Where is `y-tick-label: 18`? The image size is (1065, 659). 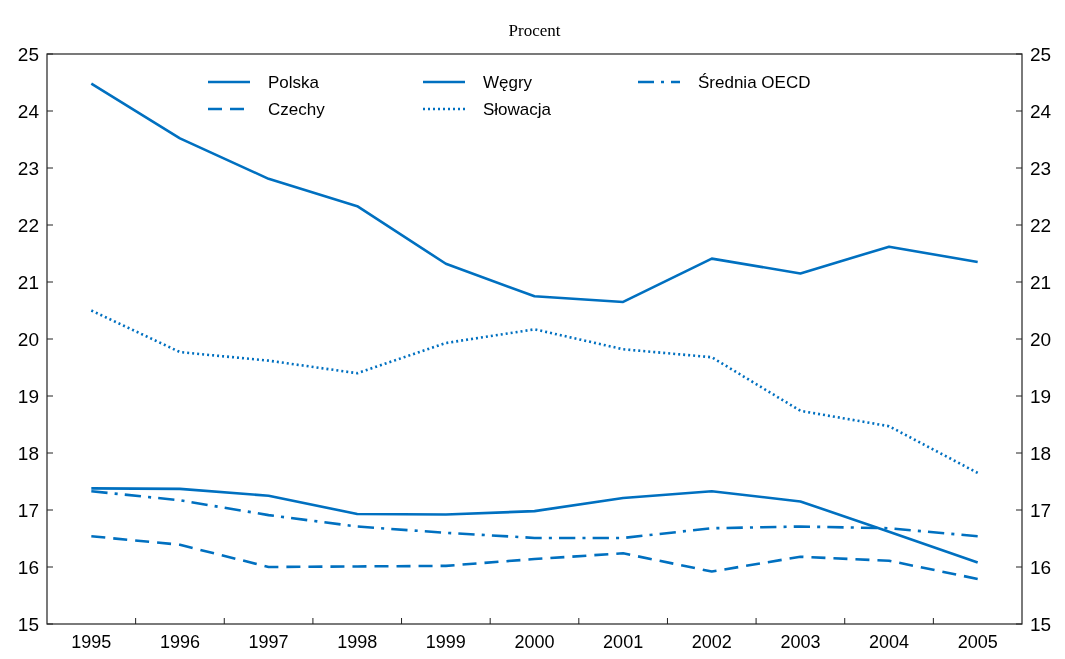
y-tick-label: 18 is located at coordinates (28, 453).